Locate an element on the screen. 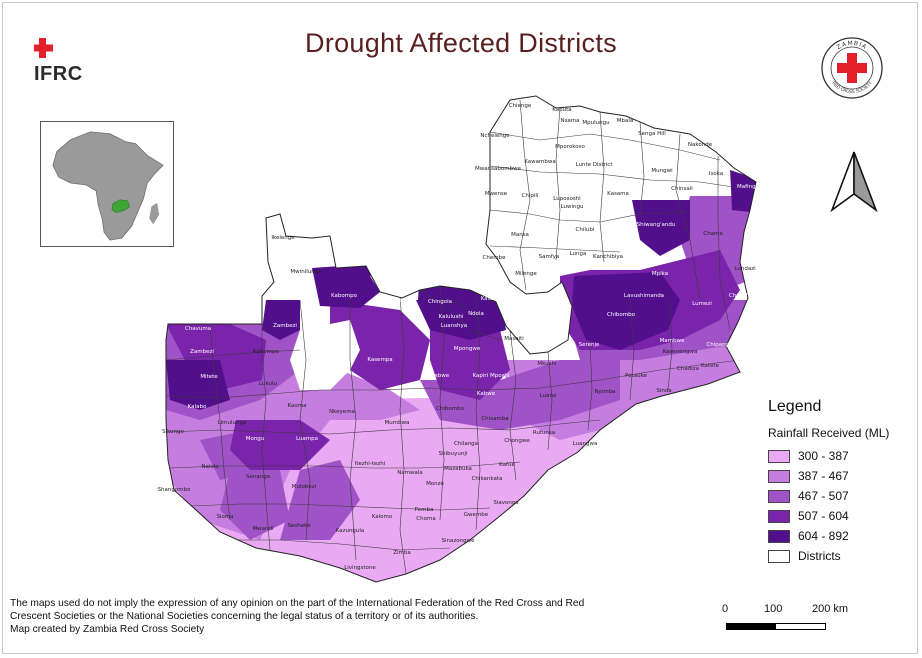 Image resolution: width=922 pixels, height=658 pixels. scale-label-200: 200 km is located at coordinates (830, 609).